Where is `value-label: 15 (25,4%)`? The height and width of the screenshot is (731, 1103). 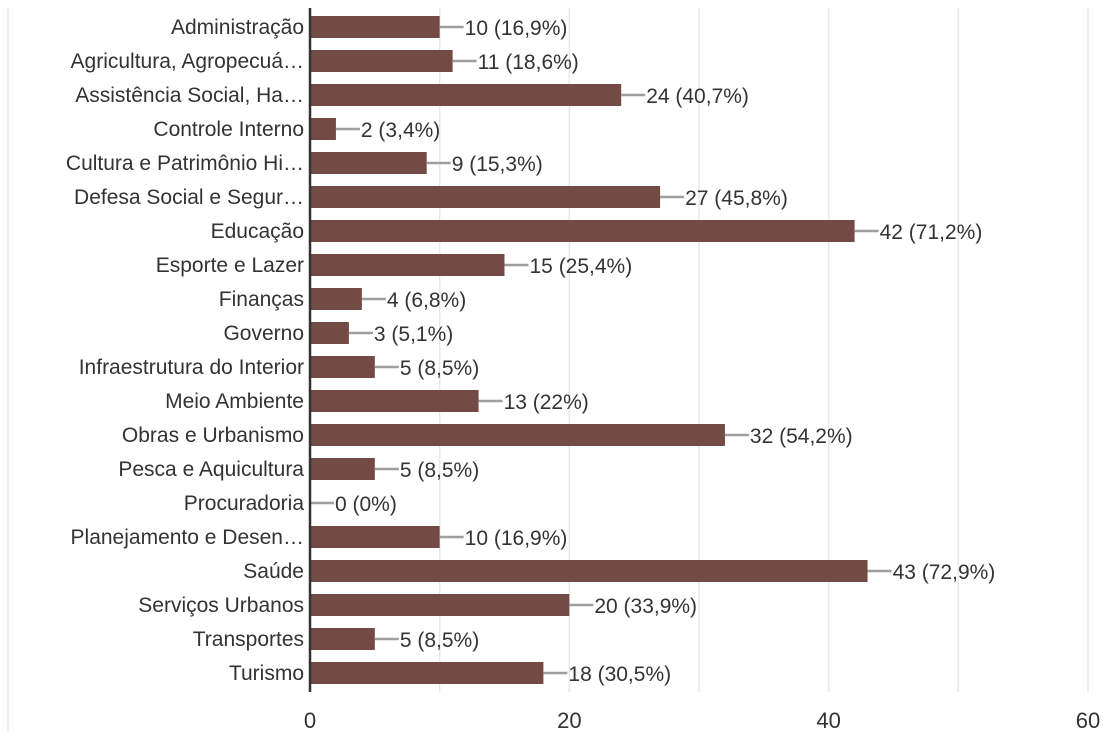
value-label: 15 (25,4%) is located at coordinates (581, 266).